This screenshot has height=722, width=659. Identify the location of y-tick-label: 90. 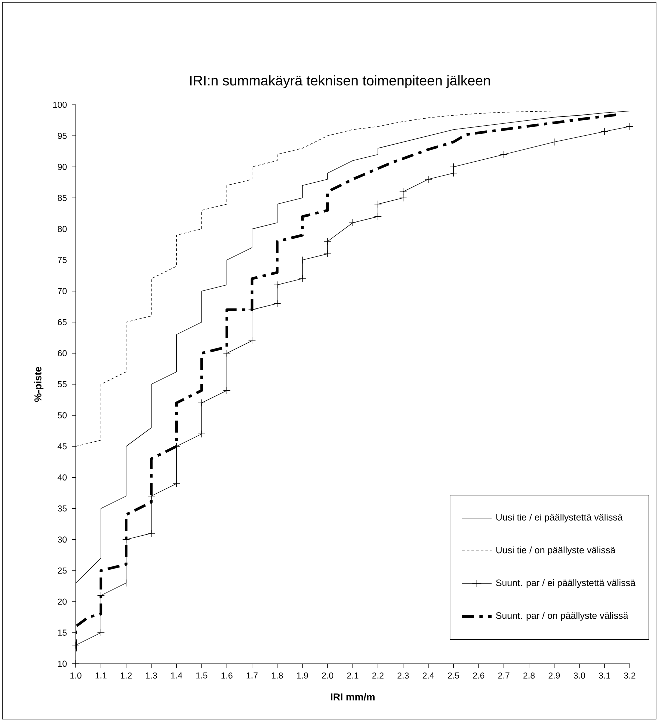
(62, 167).